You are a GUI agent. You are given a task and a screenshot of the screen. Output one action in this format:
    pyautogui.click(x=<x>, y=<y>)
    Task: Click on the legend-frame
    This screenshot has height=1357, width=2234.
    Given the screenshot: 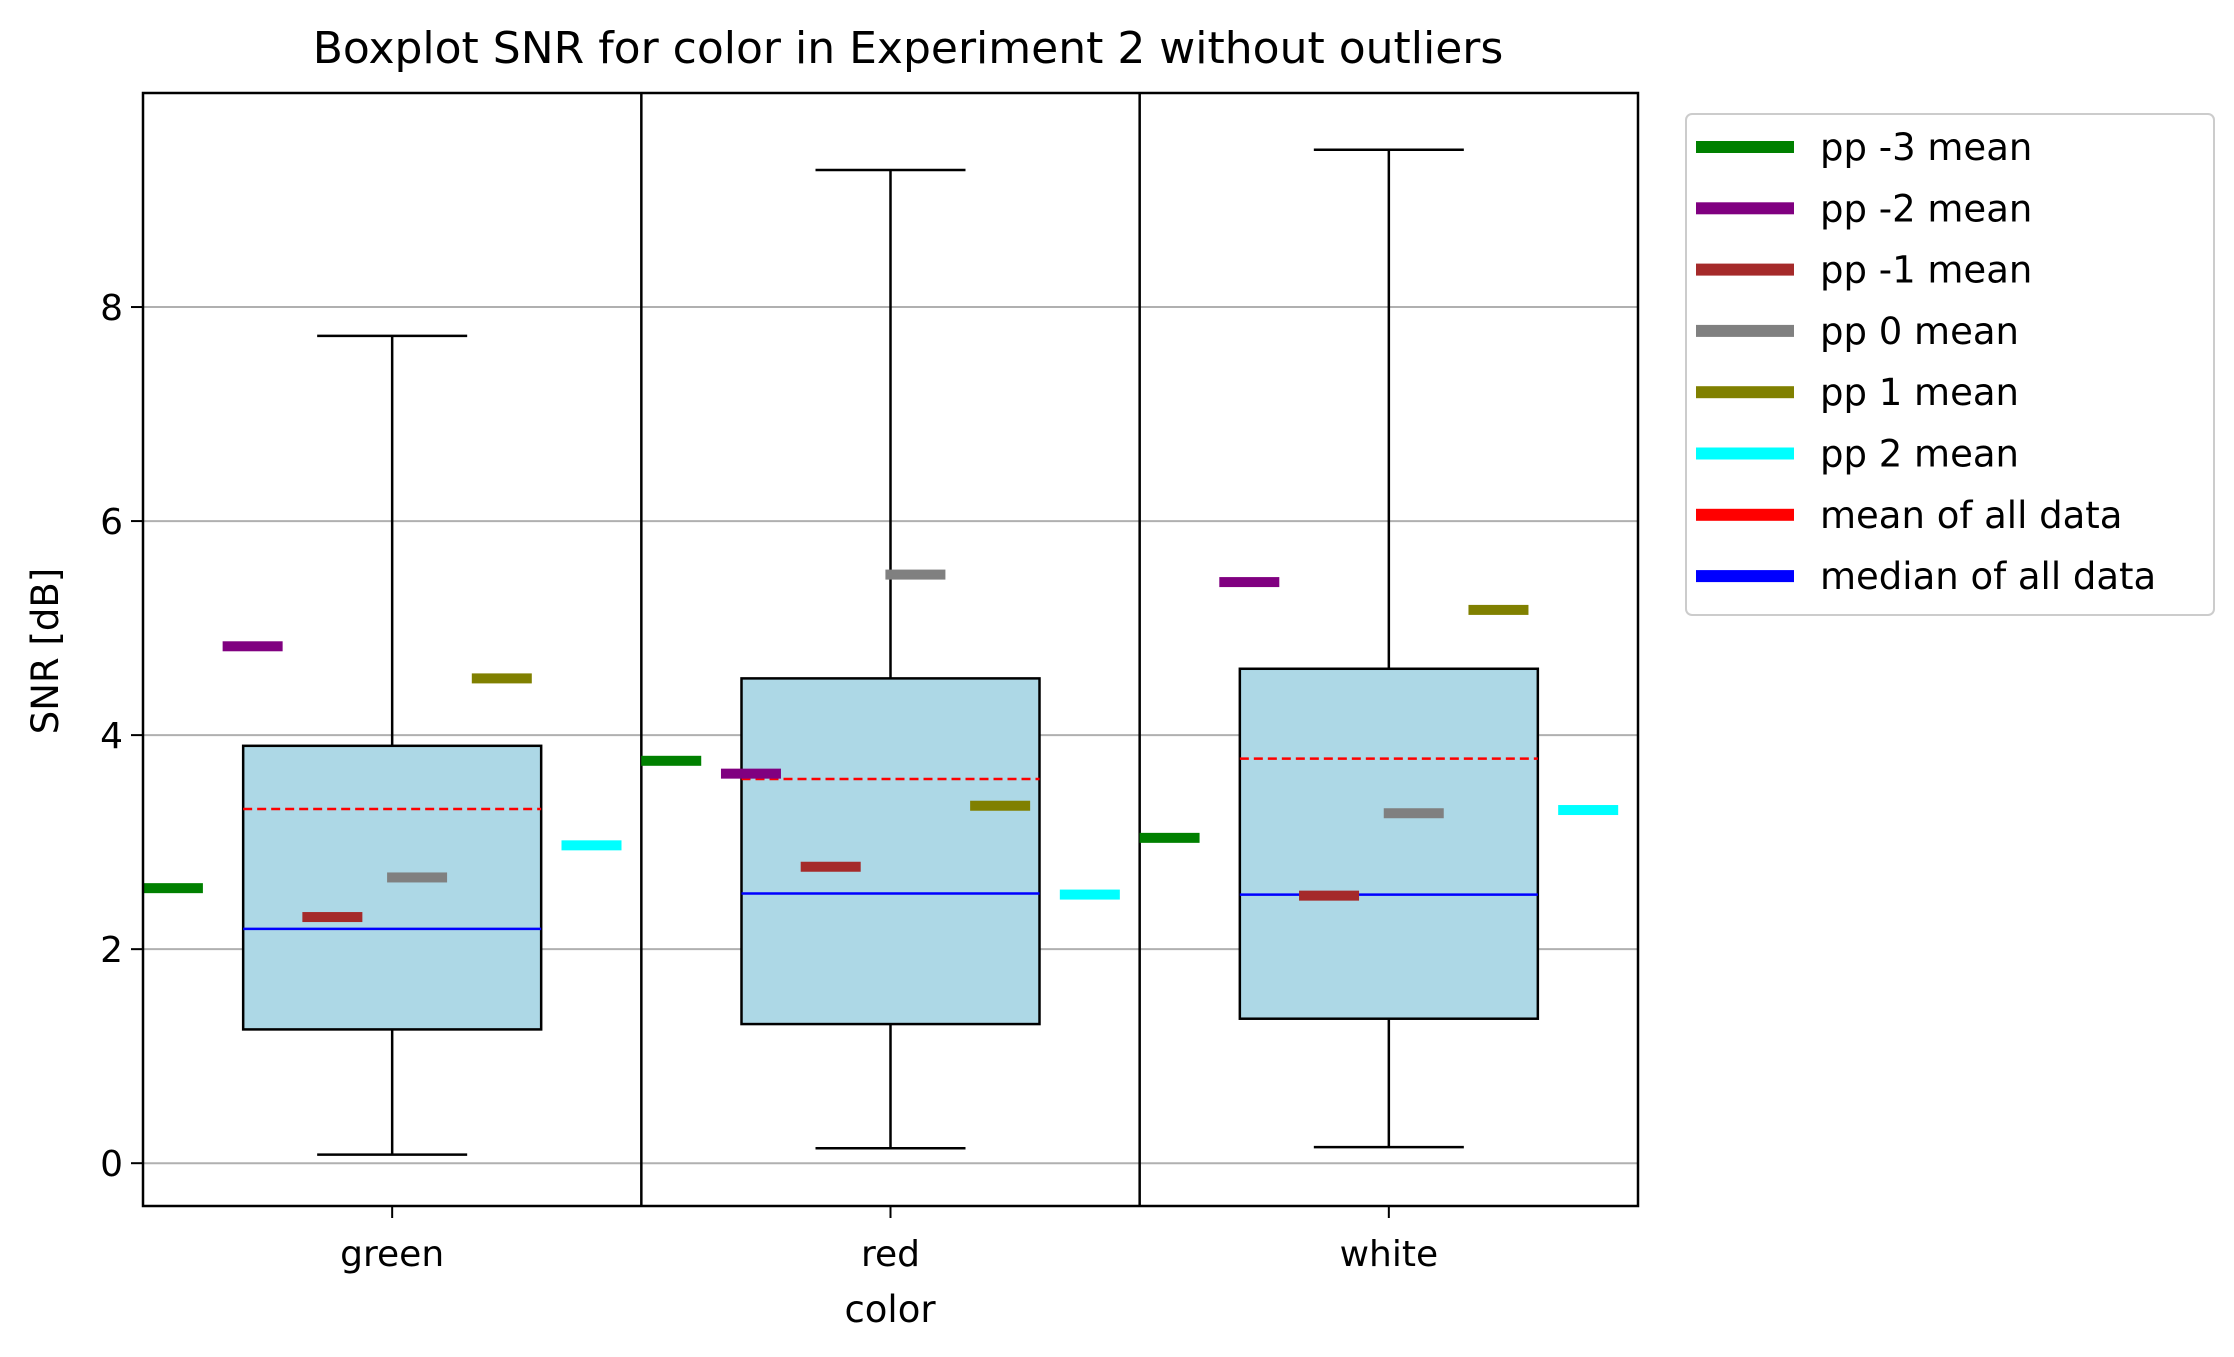 What is the action you would take?
    pyautogui.click(x=1950, y=364)
    